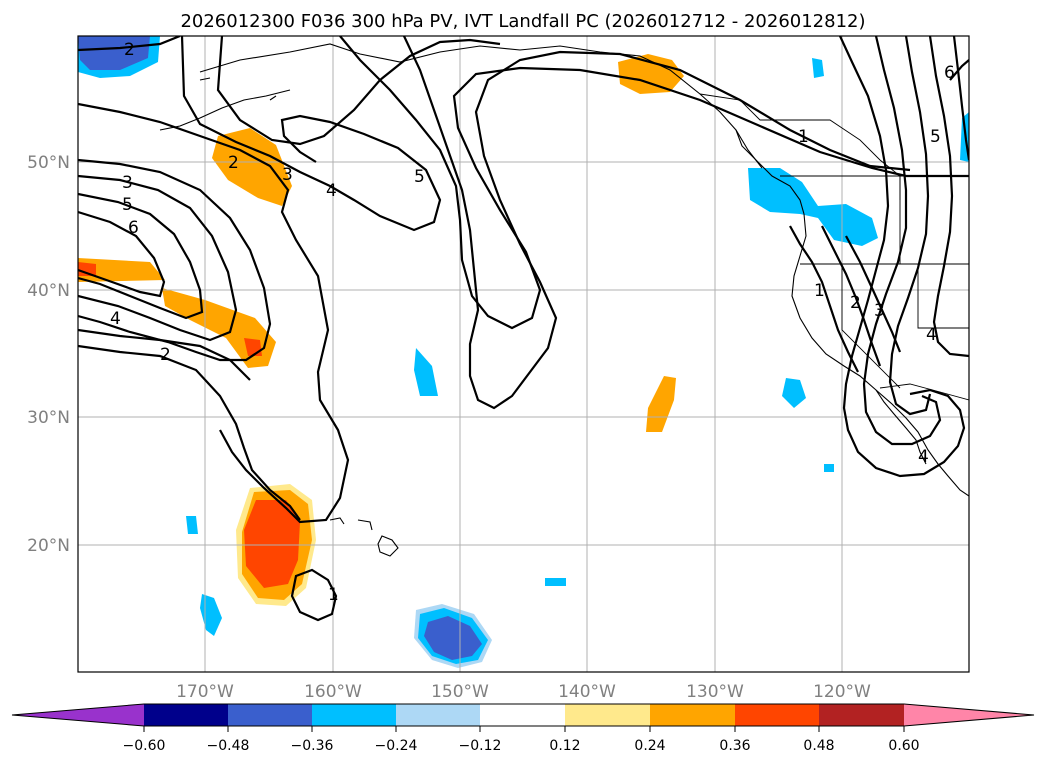  Describe the element at coordinates (661, 404) in the screenshot. I see `shade-small-orange` at that location.